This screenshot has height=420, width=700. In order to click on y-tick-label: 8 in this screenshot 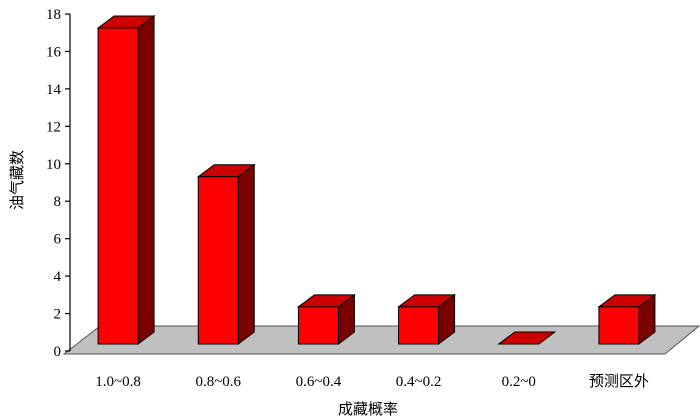, I will do `click(58, 202)`.